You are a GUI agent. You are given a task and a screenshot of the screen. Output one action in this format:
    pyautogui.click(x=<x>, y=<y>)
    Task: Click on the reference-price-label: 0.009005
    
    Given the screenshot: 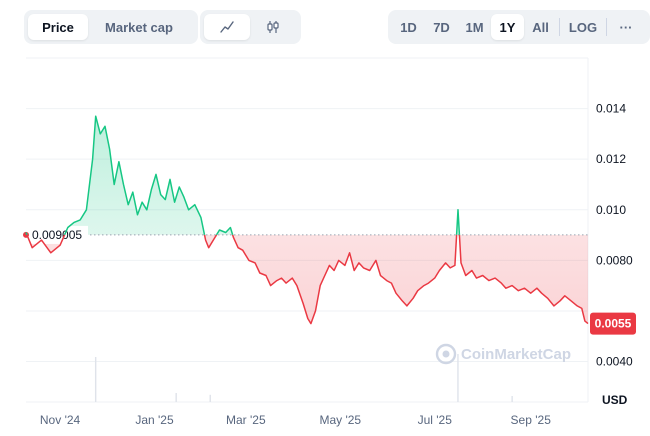 What is the action you would take?
    pyautogui.click(x=57, y=235)
    